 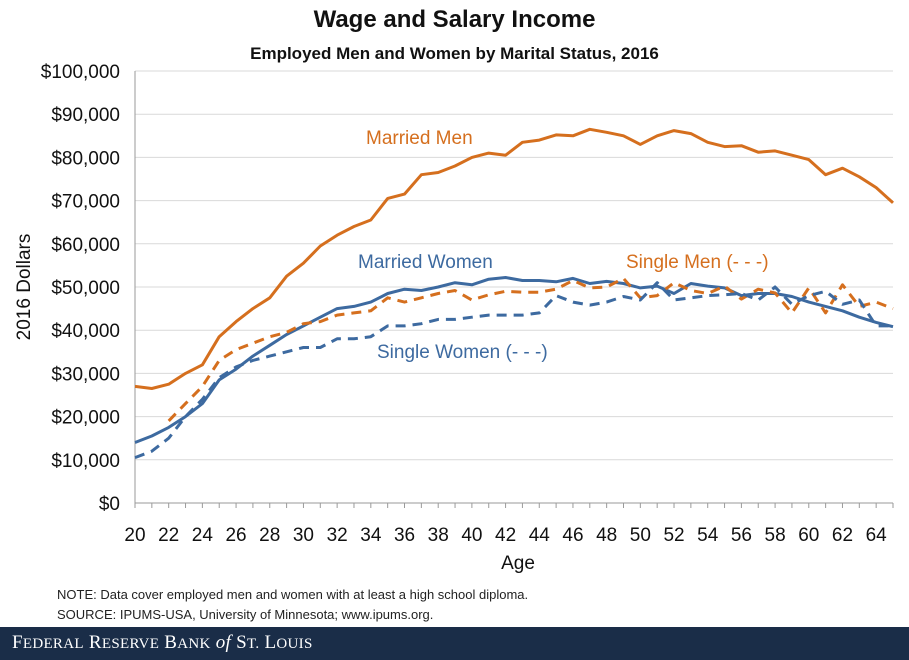 What do you see at coordinates (85, 115) in the screenshot?
I see `y-tick-label: $90,000` at bounding box center [85, 115].